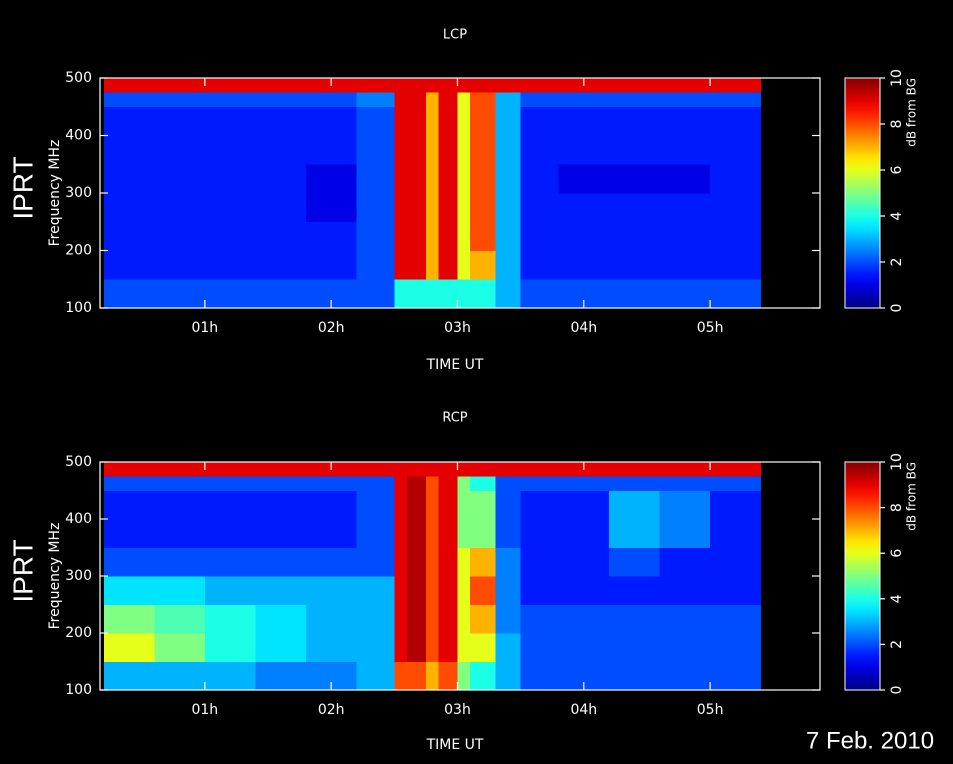 The height and width of the screenshot is (764, 953). I want to click on colorbar-tick-label: 8, so click(897, 124).